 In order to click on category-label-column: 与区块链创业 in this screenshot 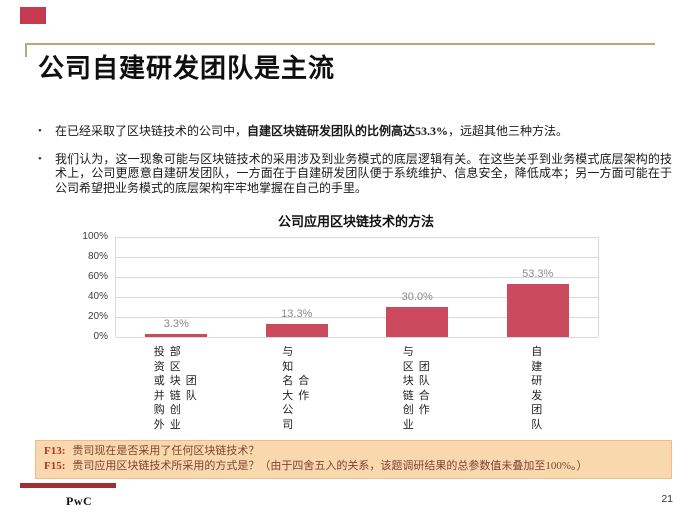, I will do `click(408, 388)`.